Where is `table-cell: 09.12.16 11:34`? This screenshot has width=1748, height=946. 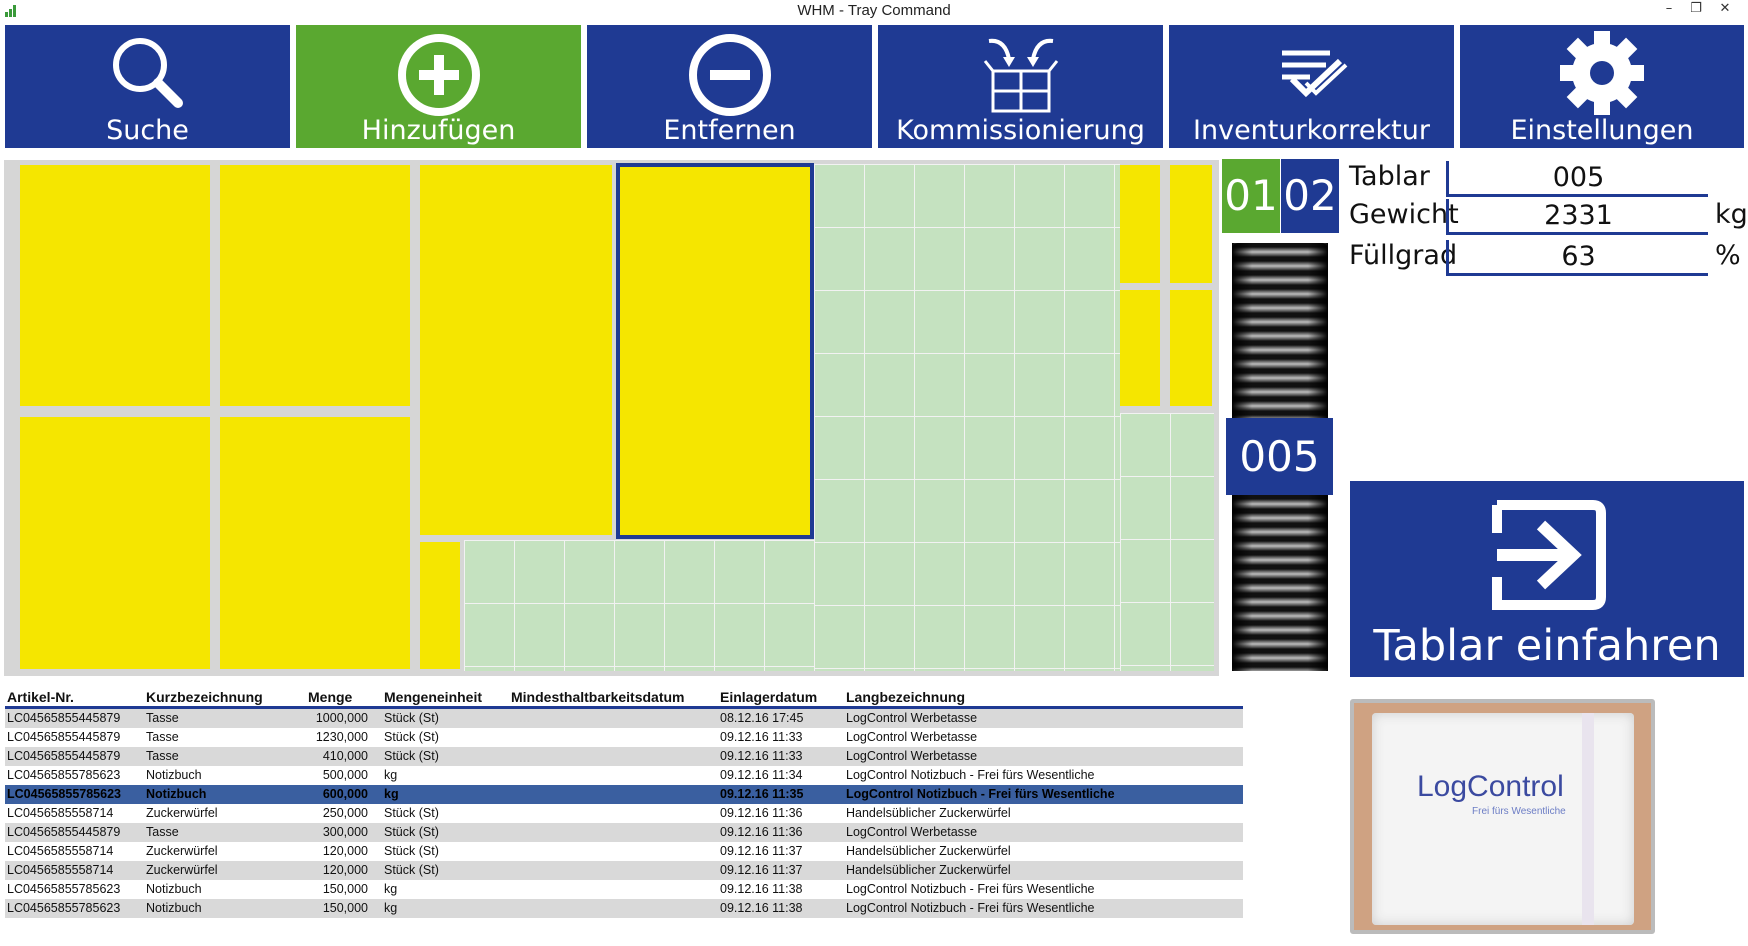
table-cell: 09.12.16 11:34 is located at coordinates (761, 775).